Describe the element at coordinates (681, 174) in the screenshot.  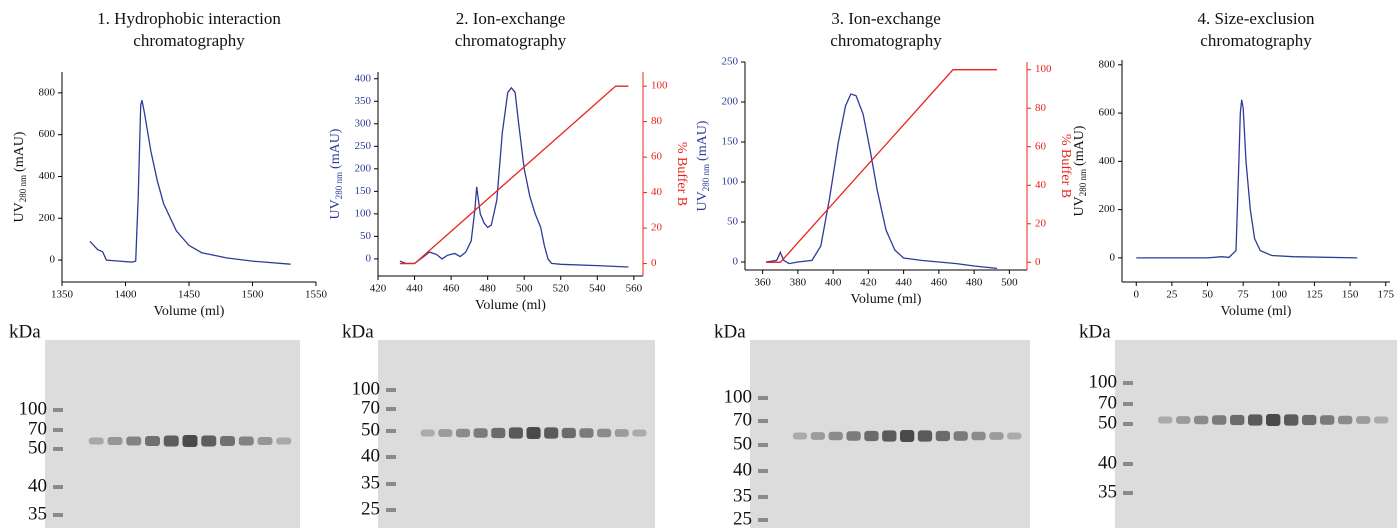
I see `y2-axis-label: % Buffer B` at that location.